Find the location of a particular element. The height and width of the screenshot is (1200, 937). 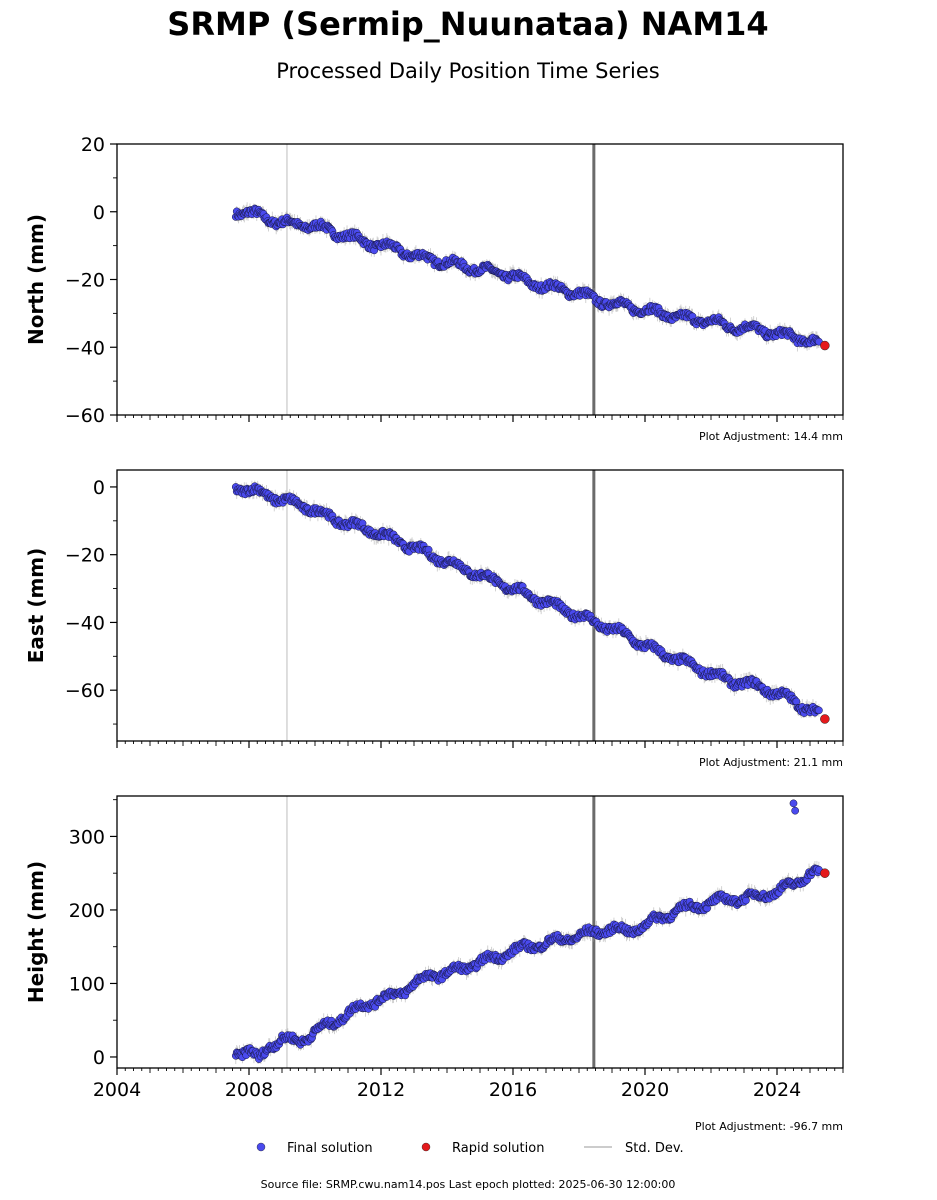

x-tick-label: 2016 is located at coordinates (513, 1090).